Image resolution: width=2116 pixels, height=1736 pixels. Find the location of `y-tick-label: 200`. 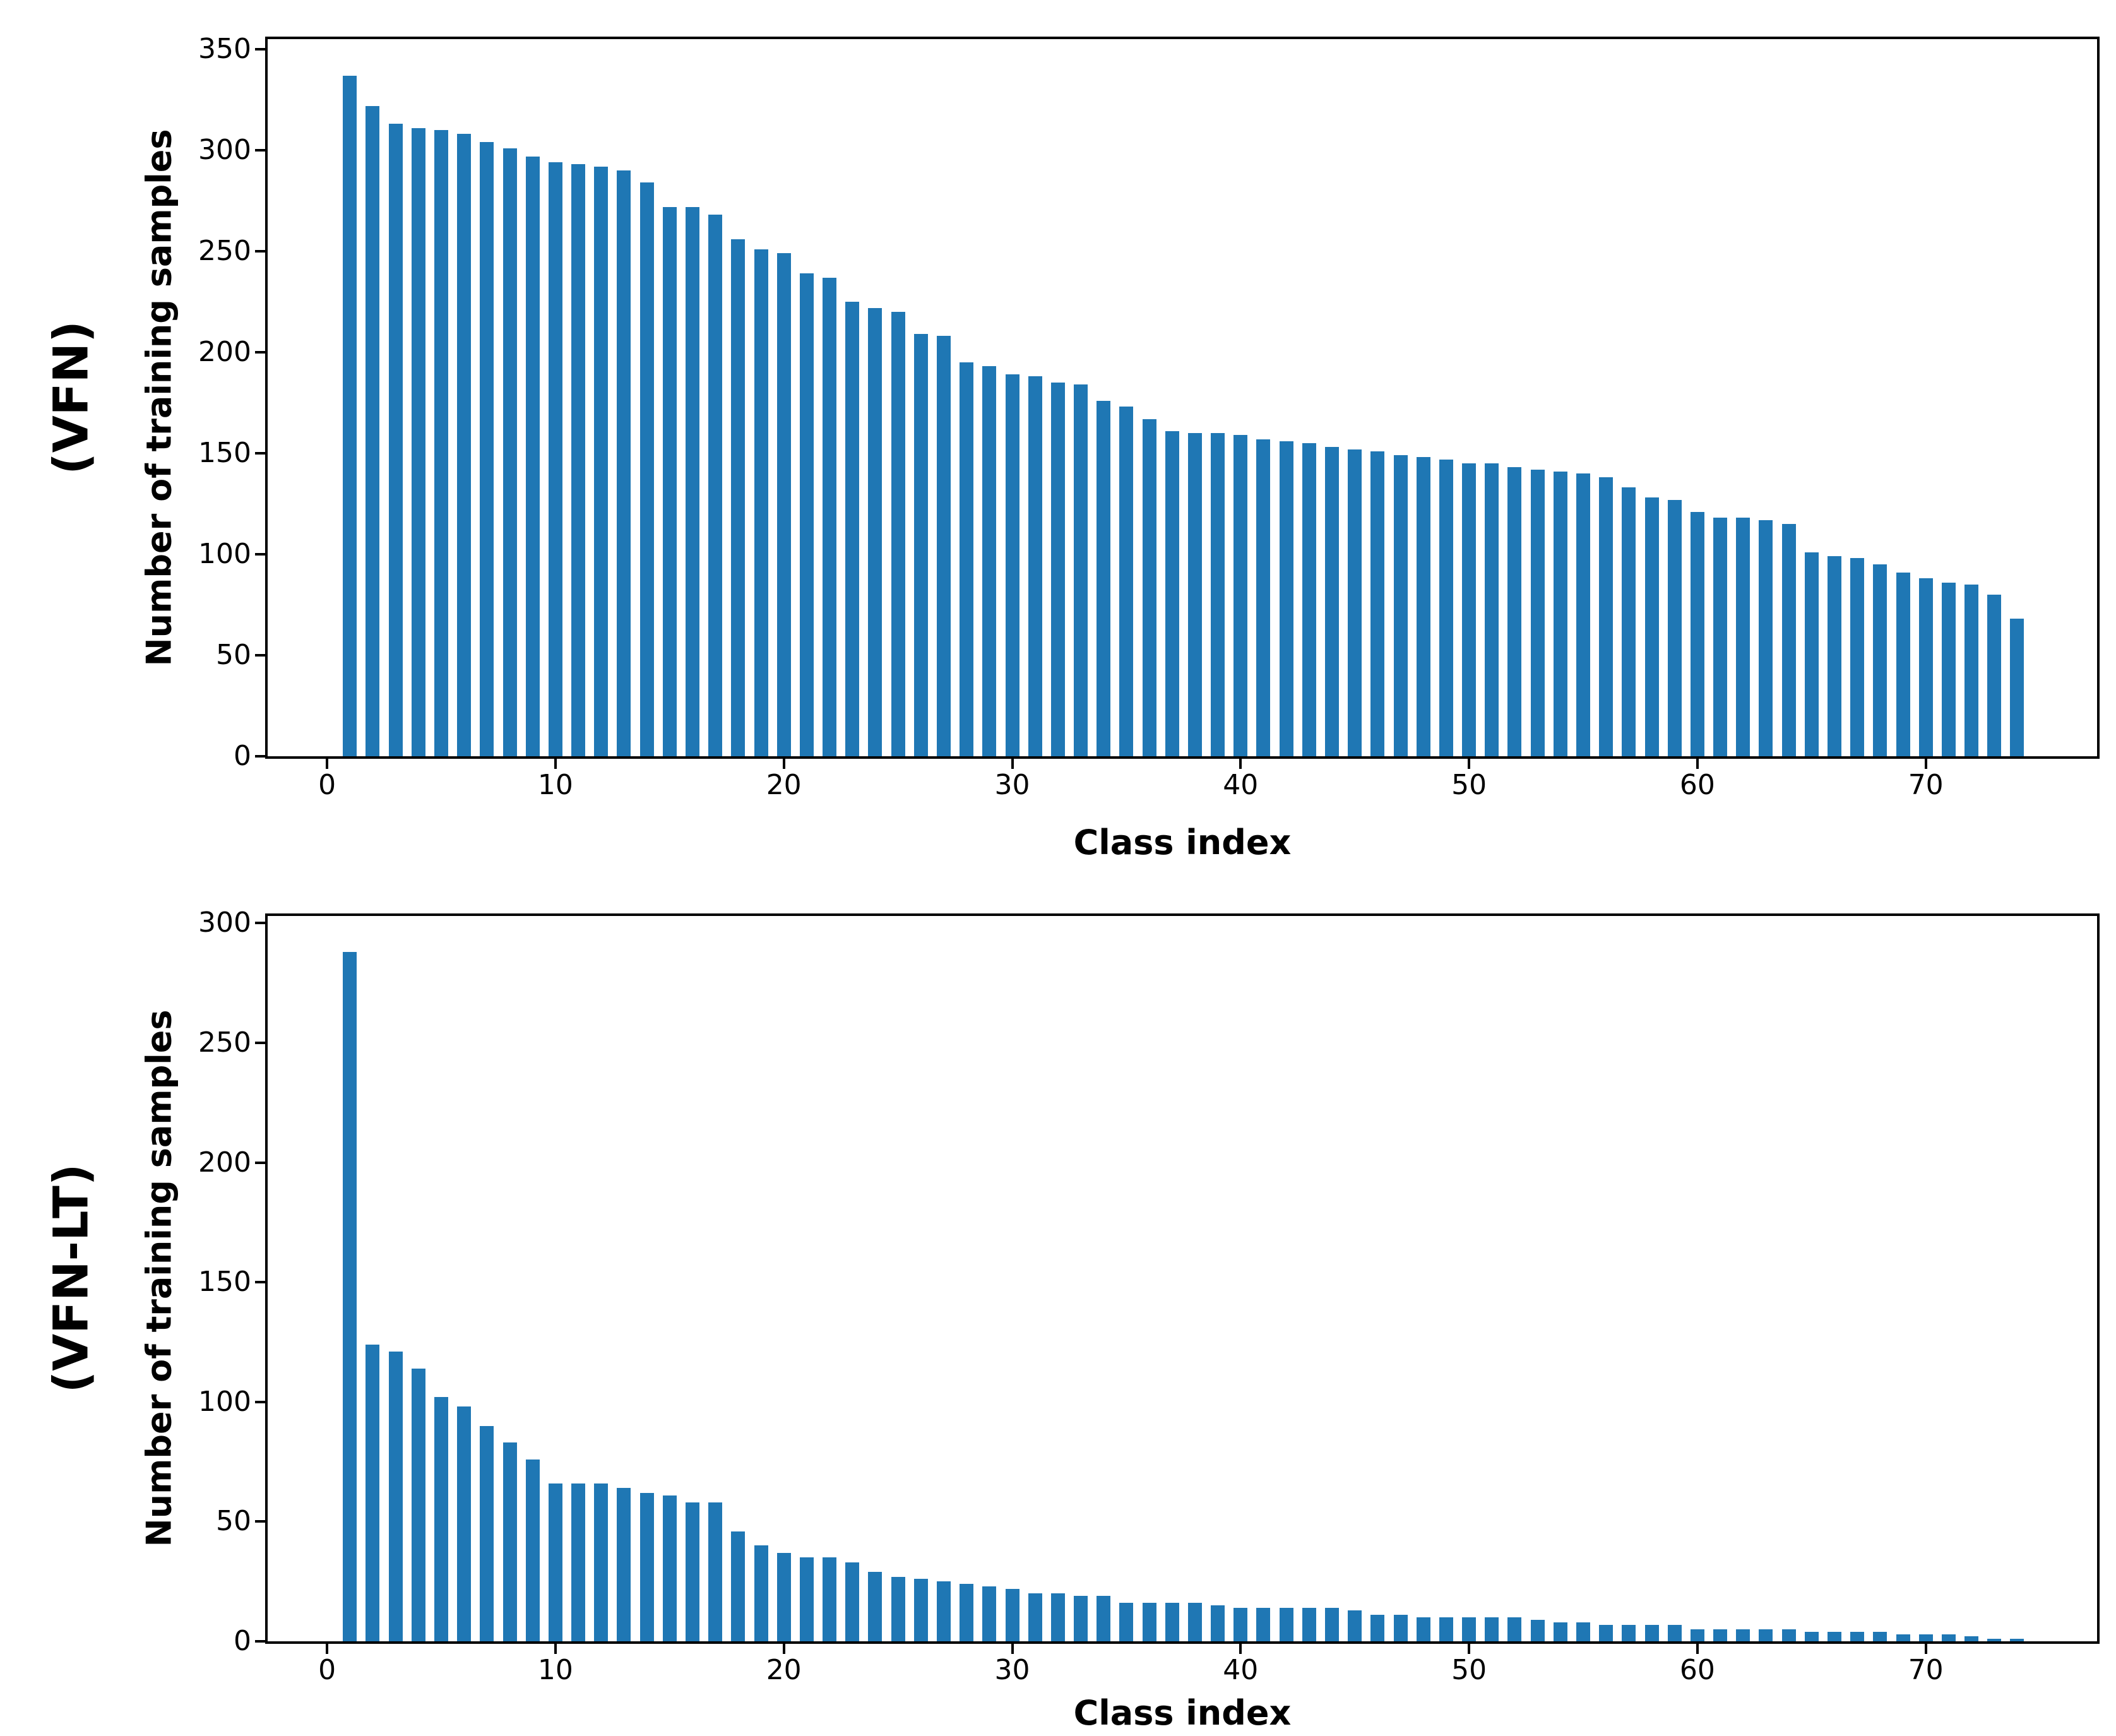

y-tick-label: 200 is located at coordinates (224, 1162).